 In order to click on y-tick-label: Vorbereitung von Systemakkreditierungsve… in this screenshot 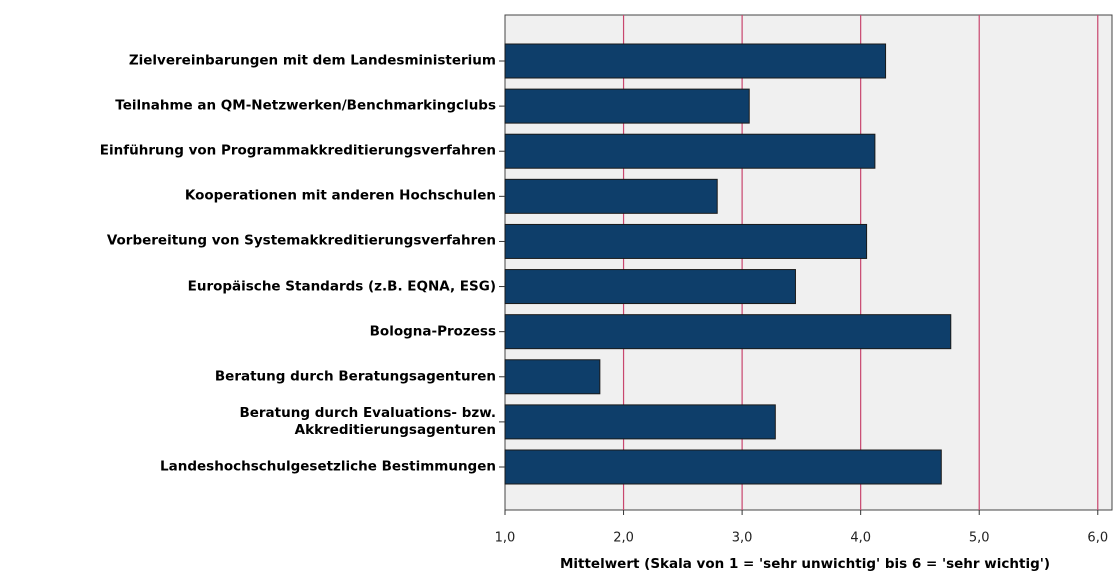, I will do `click(301, 240)`.